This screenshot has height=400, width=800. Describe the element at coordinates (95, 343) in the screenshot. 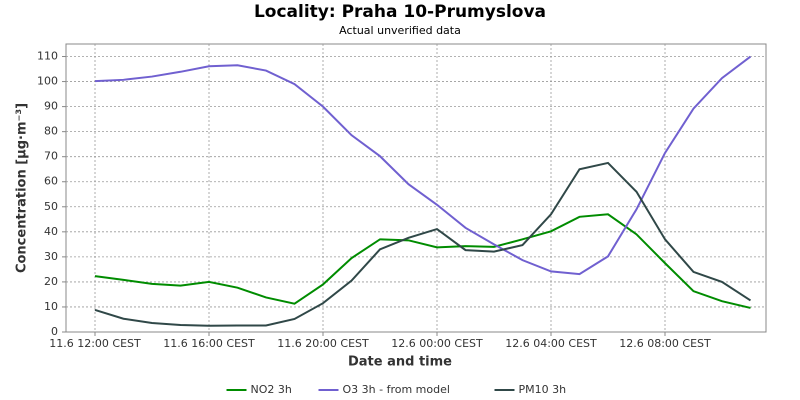

I see `x-tick-label: 11.6 12:00 CEST` at that location.